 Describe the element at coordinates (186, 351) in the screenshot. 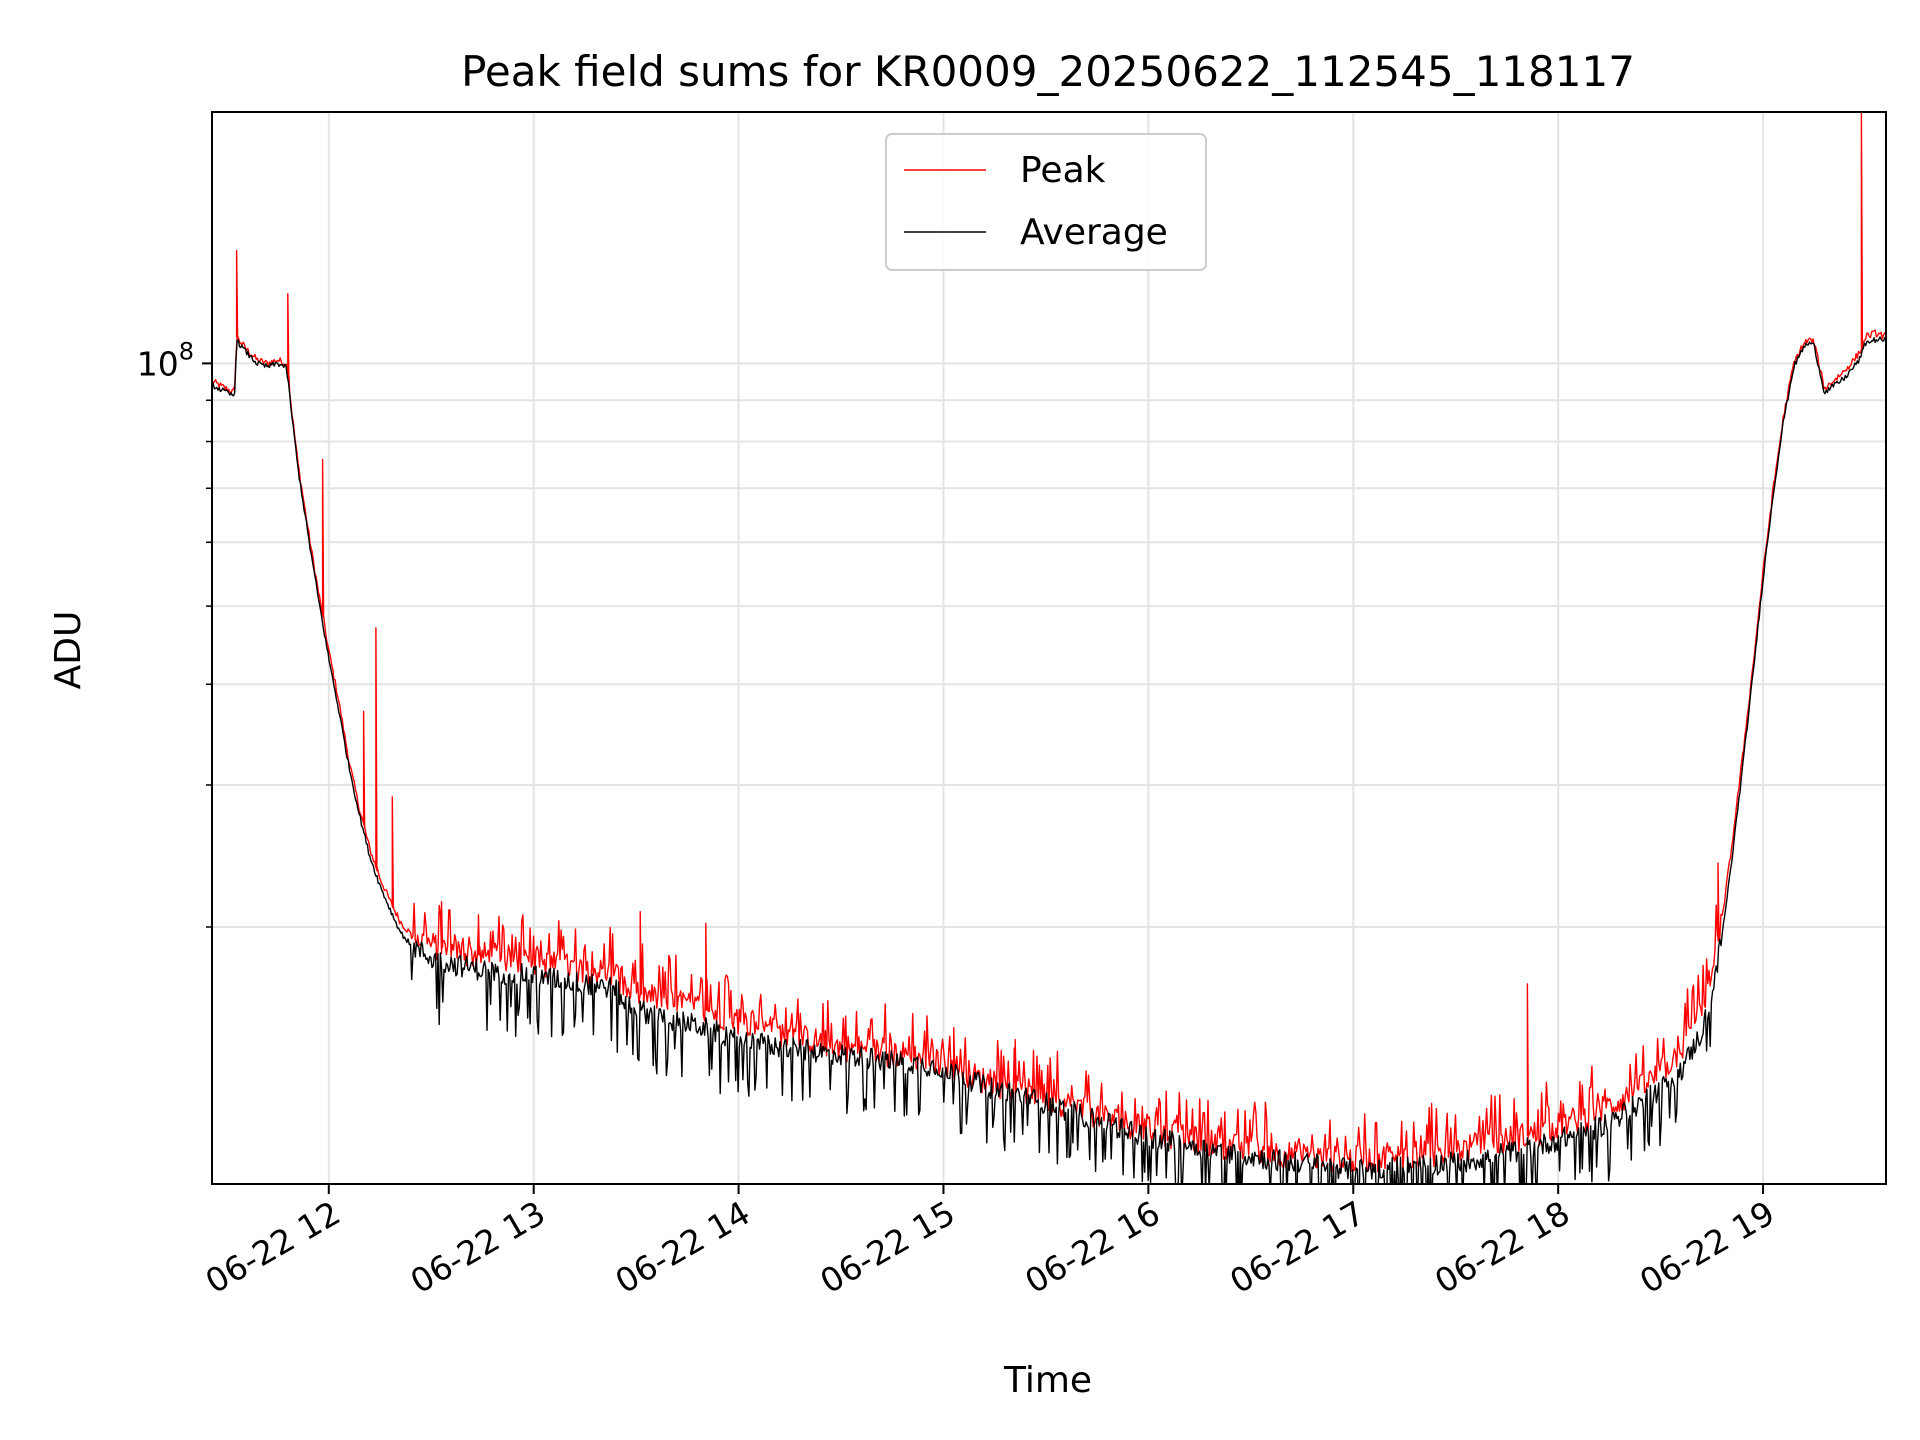

I see `y-tick-exponent: 8` at that location.